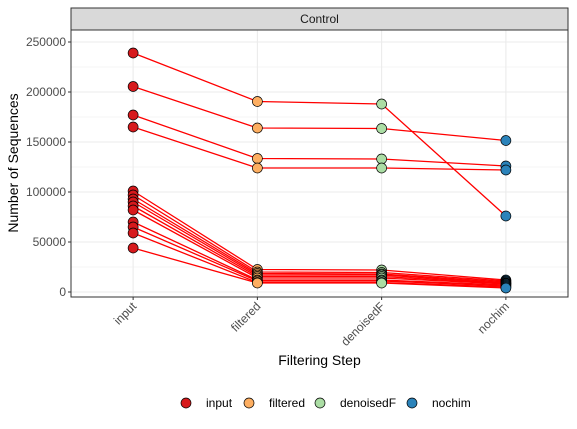  What do you see at coordinates (245, 316) in the screenshot?
I see `x-tick-label: filtered` at bounding box center [245, 316].